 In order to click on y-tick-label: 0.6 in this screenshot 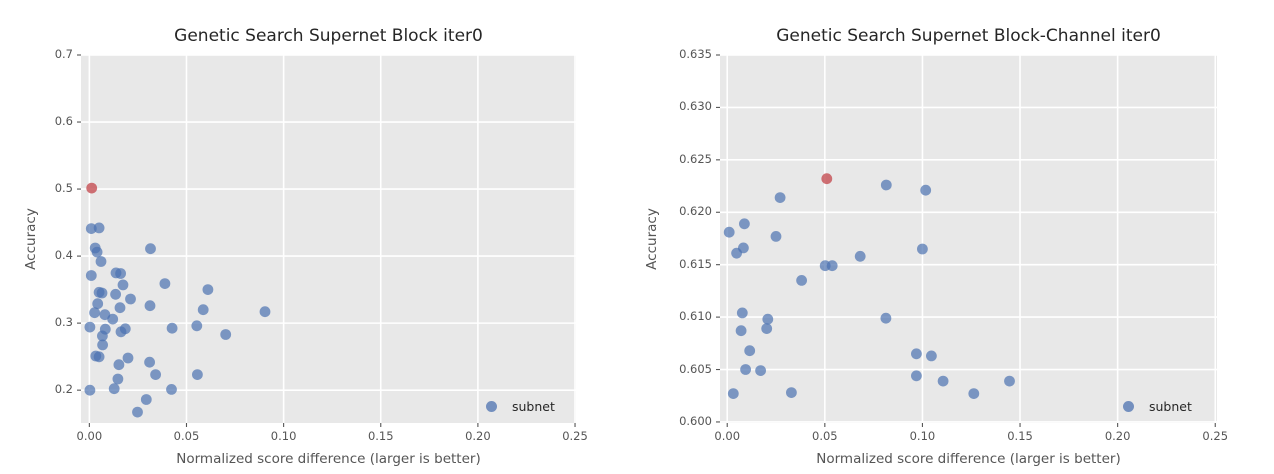, I will do `click(63, 121)`.